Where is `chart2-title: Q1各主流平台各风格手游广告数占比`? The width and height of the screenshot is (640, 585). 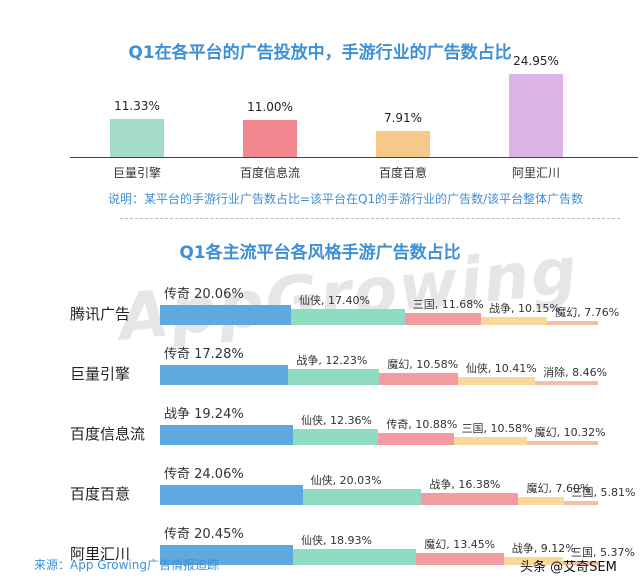
chart2-title: Q1各主流平台各风格手游广告数占比 is located at coordinates (320, 253).